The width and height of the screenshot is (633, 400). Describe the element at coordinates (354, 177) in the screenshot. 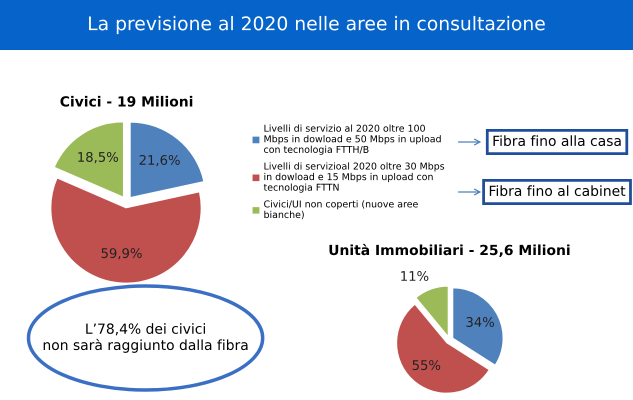

I see `legend-label: Livelli di servizioal 2020 oltre 30 Mbps in dowload e 15 Mbps in upload con tecnologia FTTN` at that location.